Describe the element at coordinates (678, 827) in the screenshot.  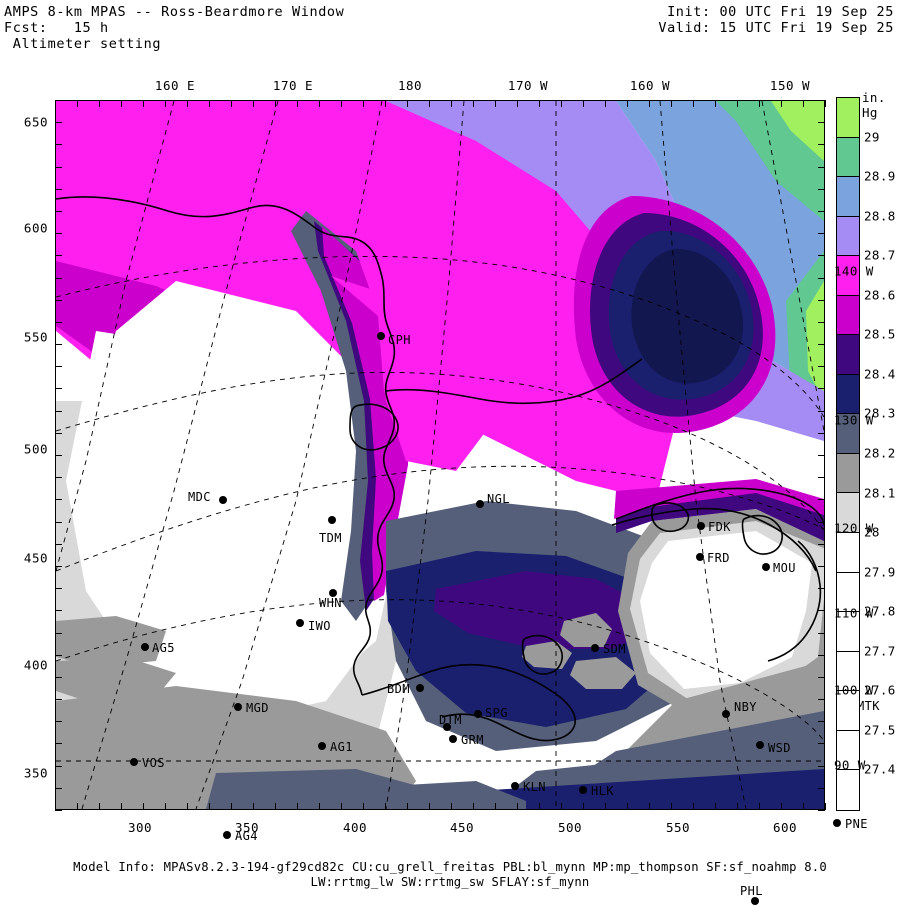
I see `x-bottom-tick-label: 550` at that location.